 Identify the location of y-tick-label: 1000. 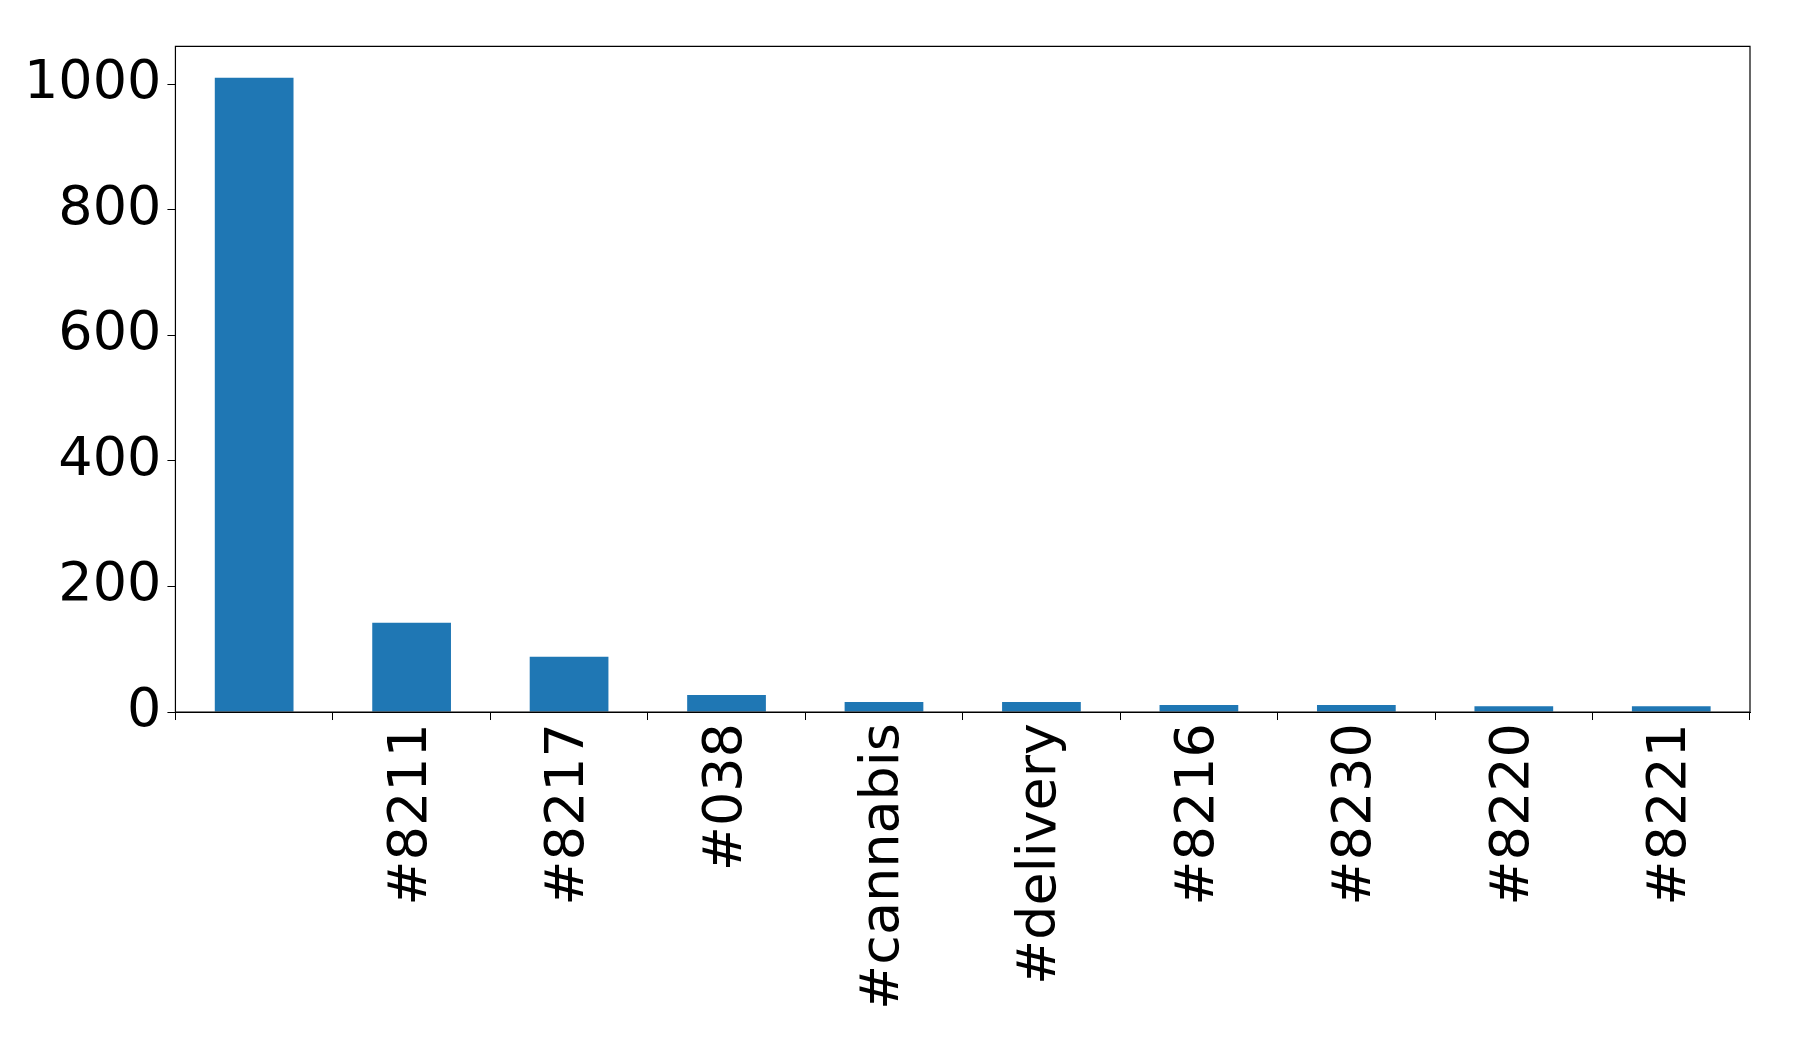
(92, 80).